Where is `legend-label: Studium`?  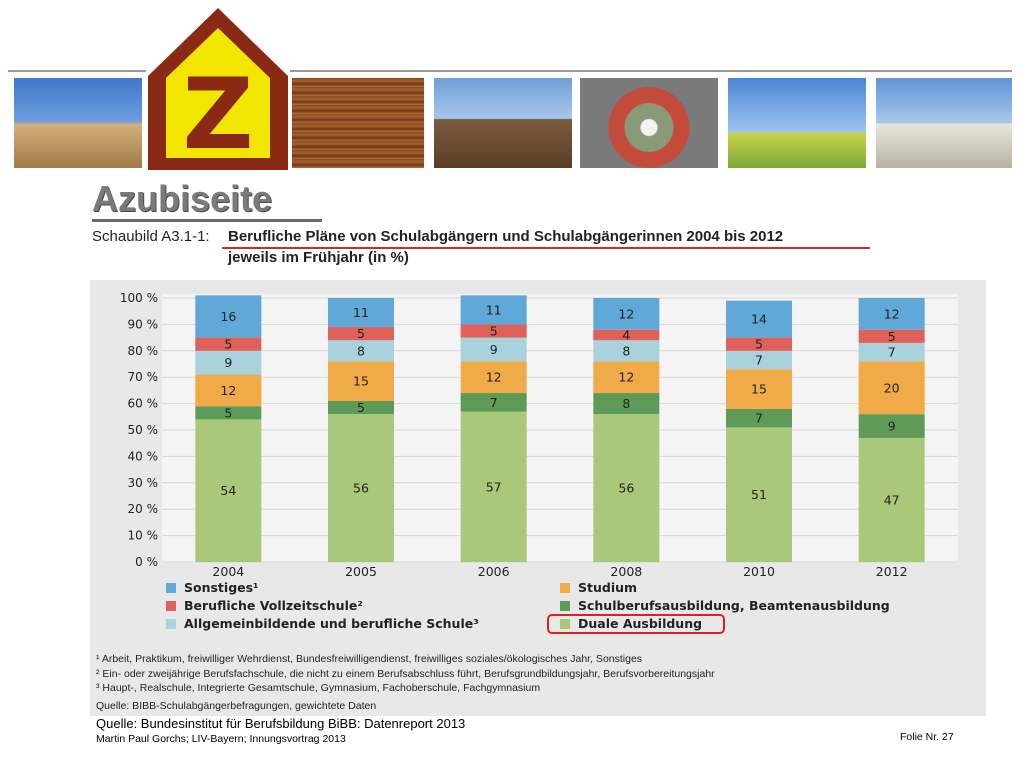 legend-label: Studium is located at coordinates (607, 587).